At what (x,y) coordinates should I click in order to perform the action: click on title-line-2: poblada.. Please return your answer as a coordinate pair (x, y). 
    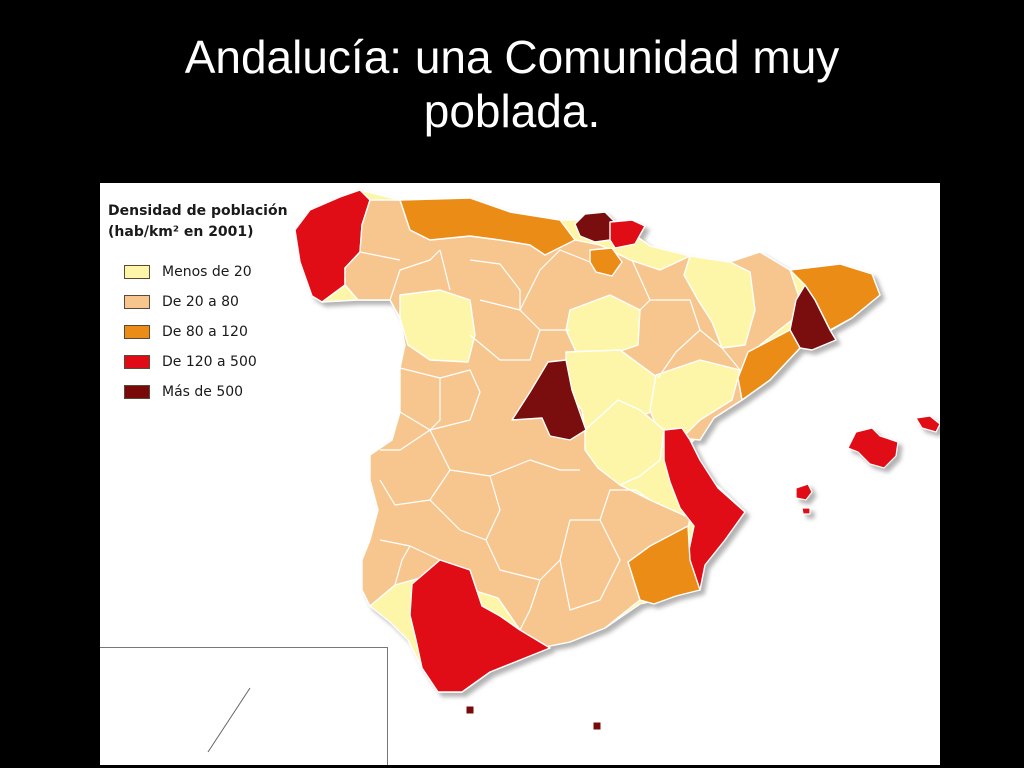
    Looking at the image, I should click on (512, 111).